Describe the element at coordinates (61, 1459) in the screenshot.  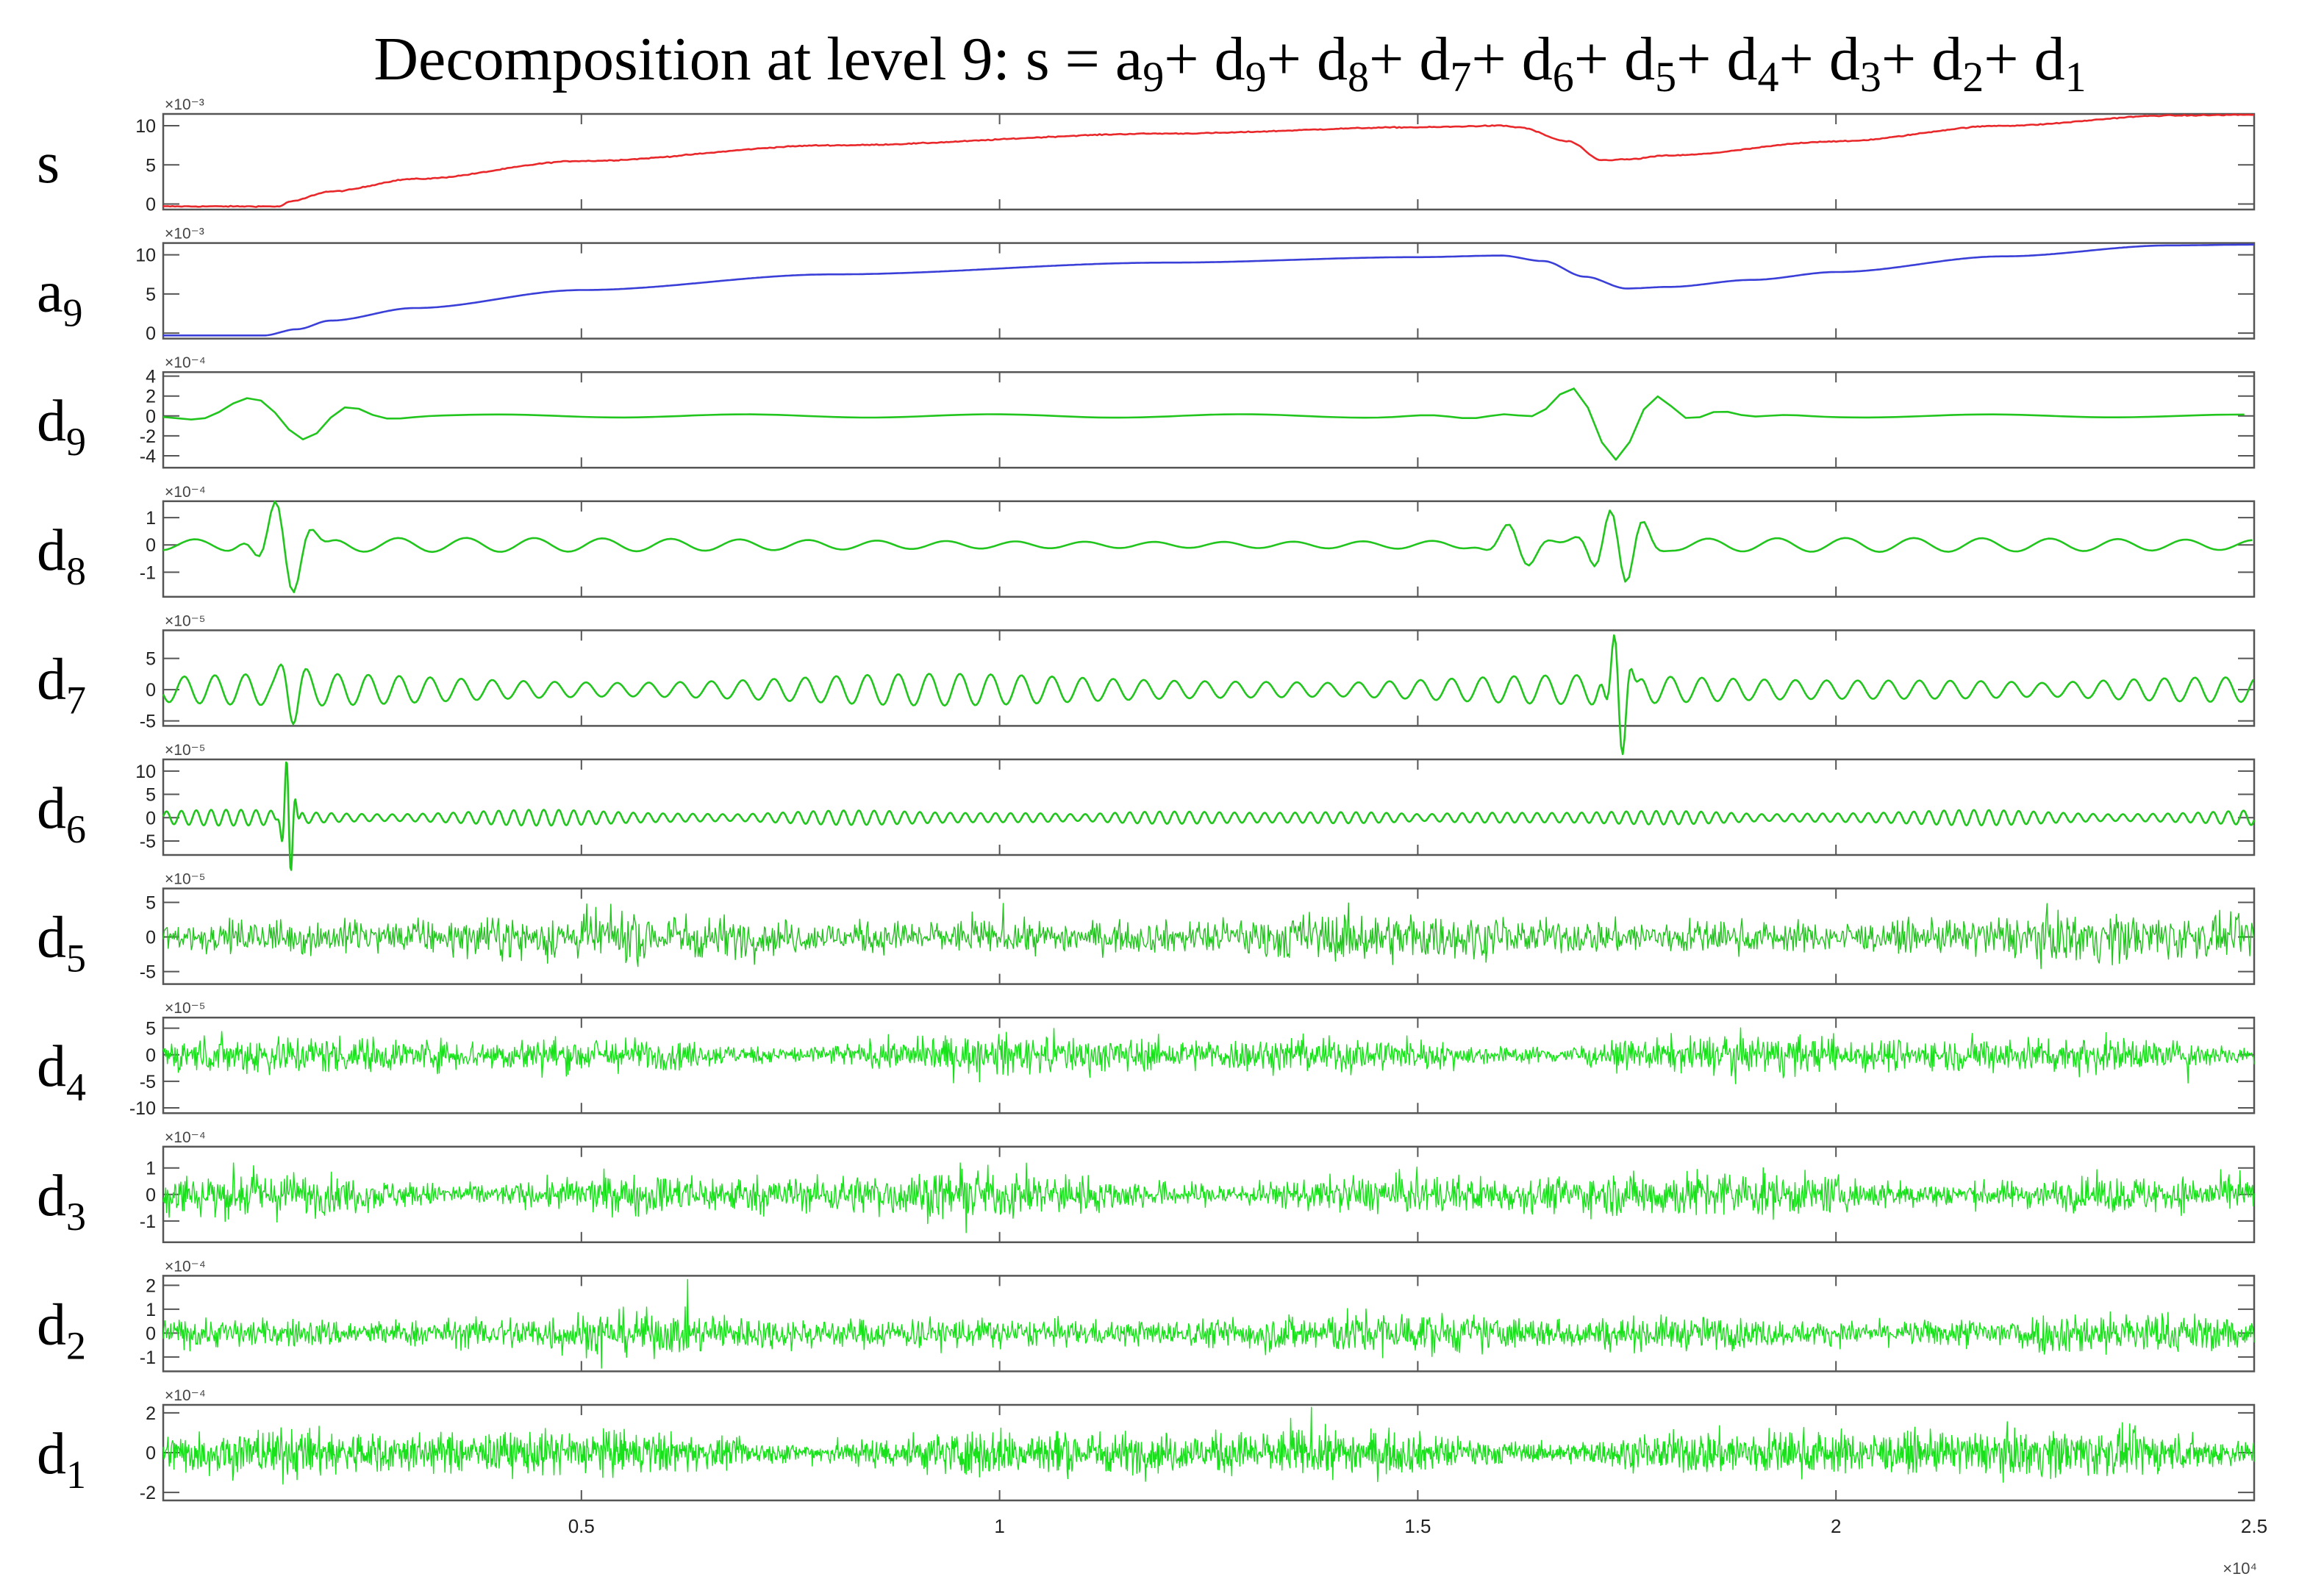
I see `component-label: d1` at that location.